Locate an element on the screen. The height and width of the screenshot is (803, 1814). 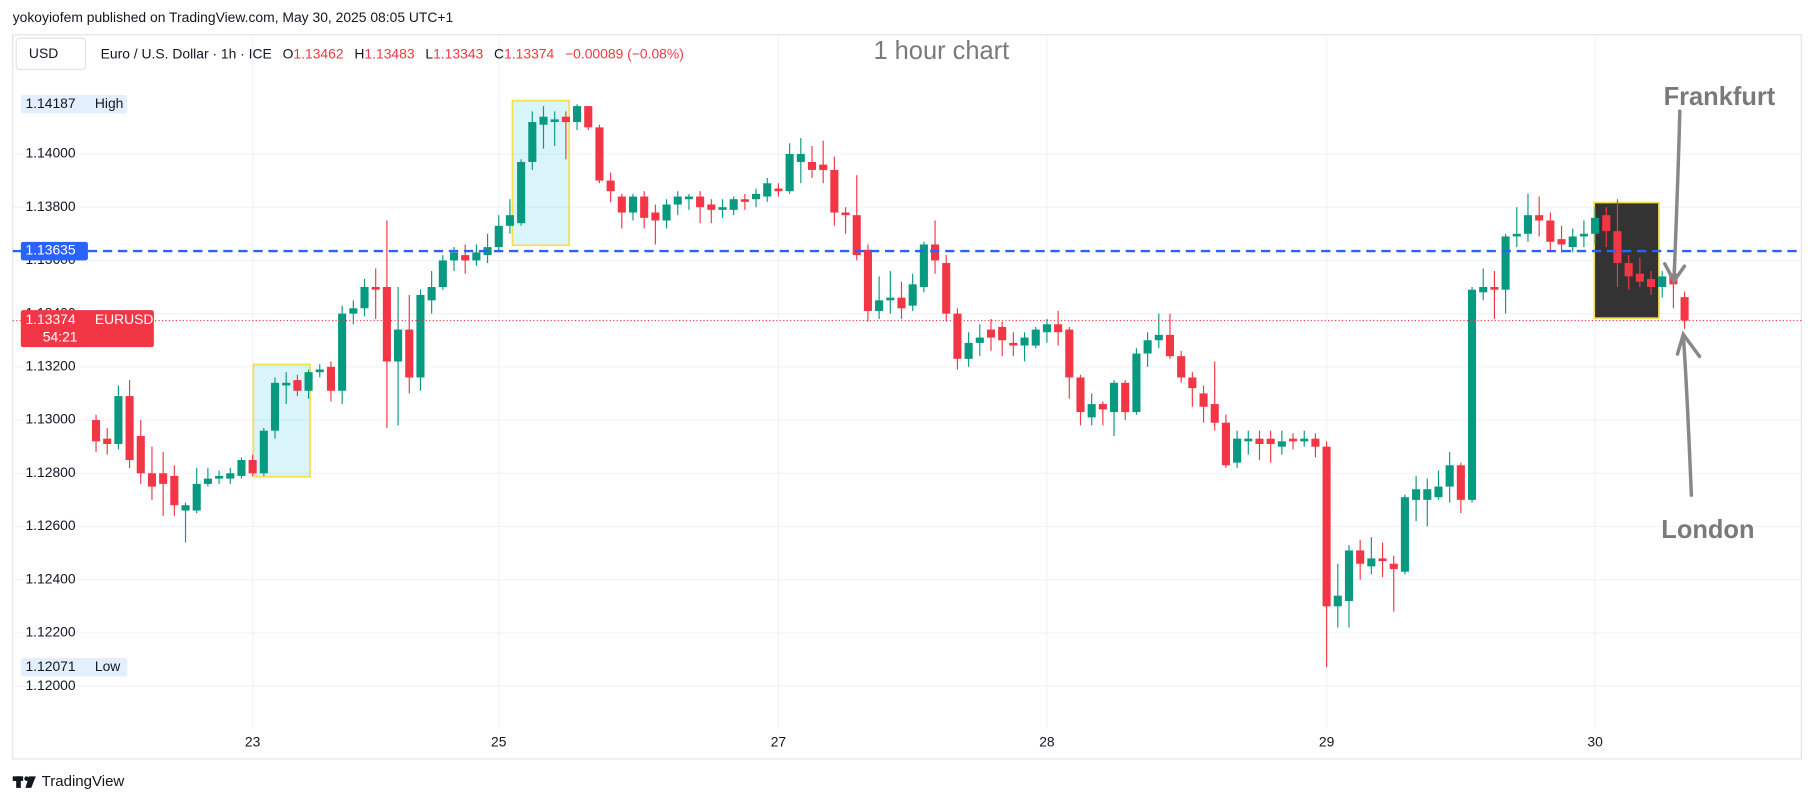
x-tick-label: 25 is located at coordinates (499, 741).